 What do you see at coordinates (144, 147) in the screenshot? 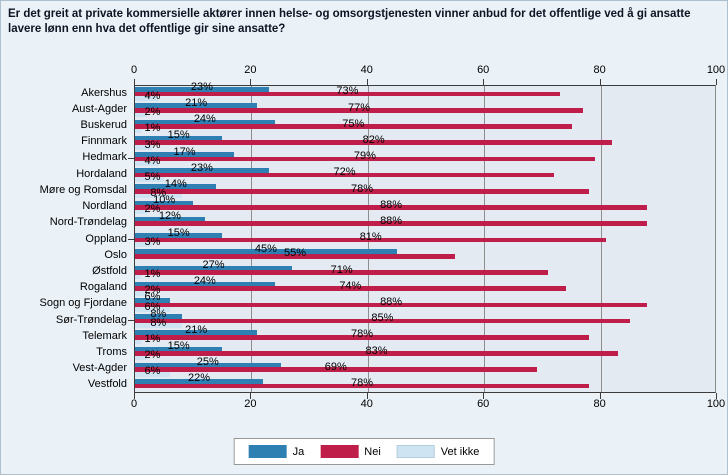
I see `bar-vet-ikke-finnmark` at bounding box center [144, 147].